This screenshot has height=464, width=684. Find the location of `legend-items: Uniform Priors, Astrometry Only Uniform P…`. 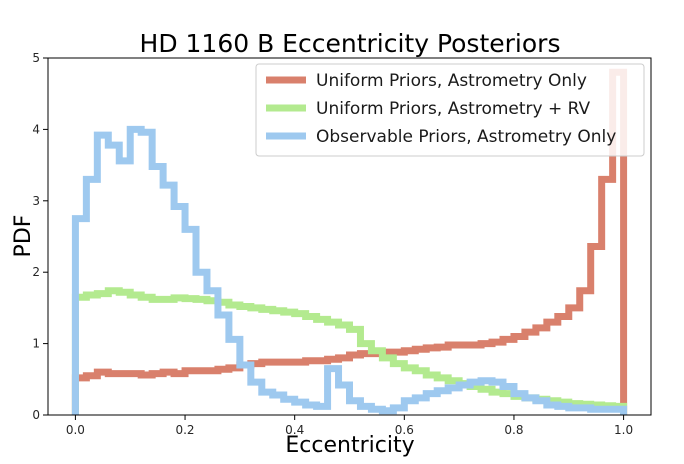

legend-items: Uniform Priors, Astrometry Only Uniform P… is located at coordinates (441, 109).